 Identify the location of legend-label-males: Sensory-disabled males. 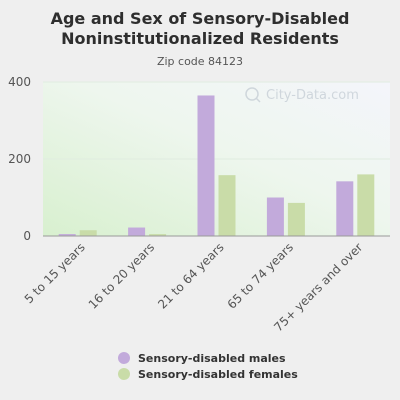
(212, 358).